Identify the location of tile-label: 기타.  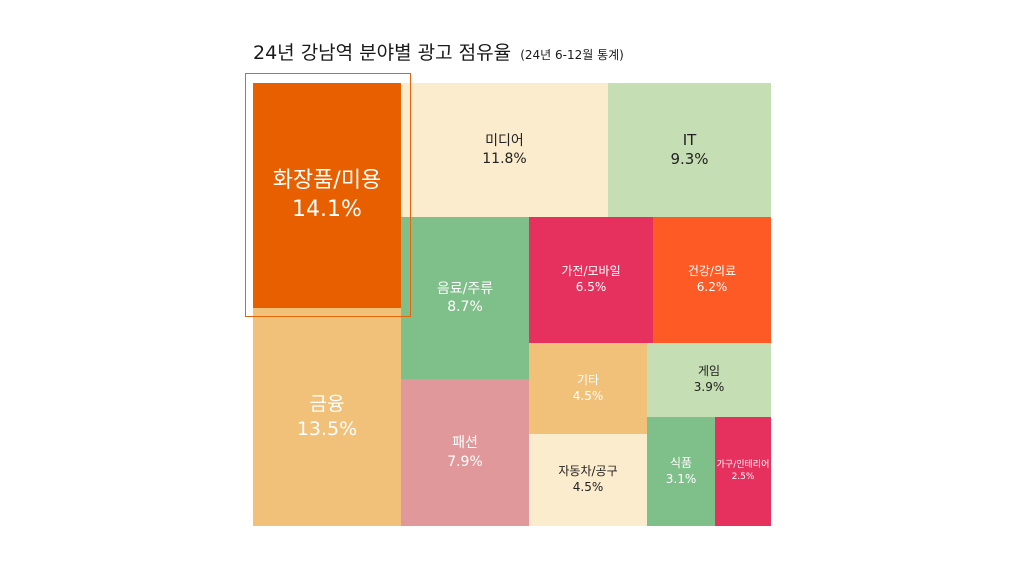
(588, 379).